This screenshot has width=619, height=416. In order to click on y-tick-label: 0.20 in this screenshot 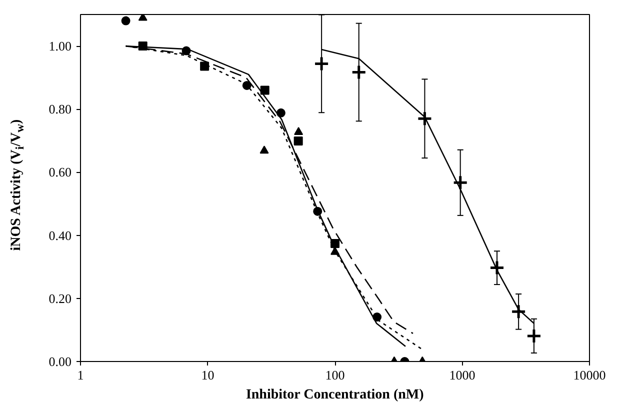, I will do `click(60, 298)`.